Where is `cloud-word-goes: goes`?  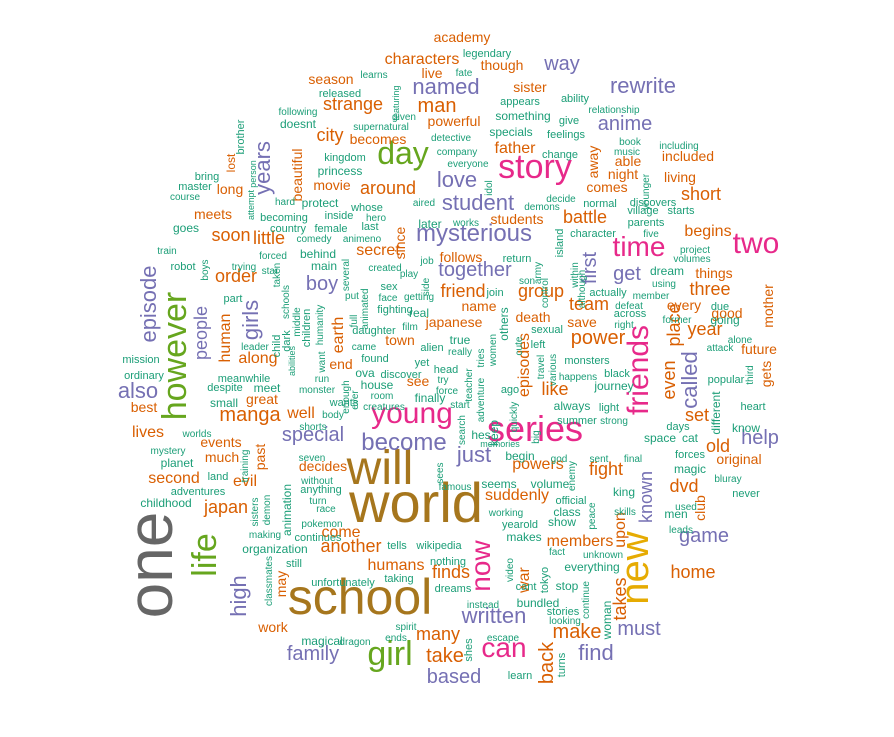
cloud-word-goes: goes is located at coordinates (186, 228).